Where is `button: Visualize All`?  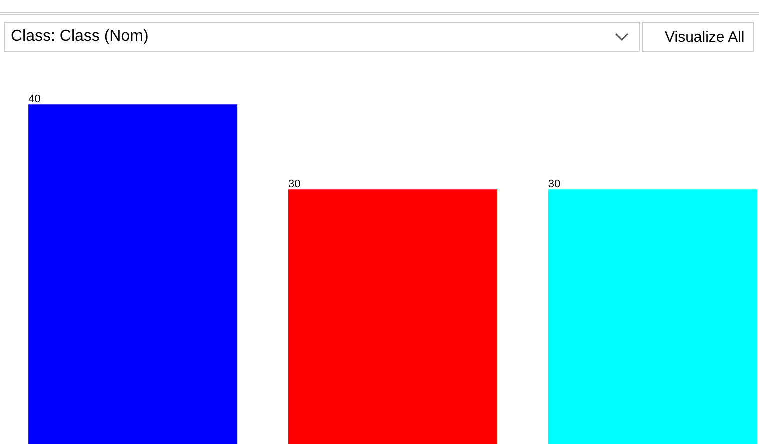
button: Visualize All is located at coordinates (698, 37).